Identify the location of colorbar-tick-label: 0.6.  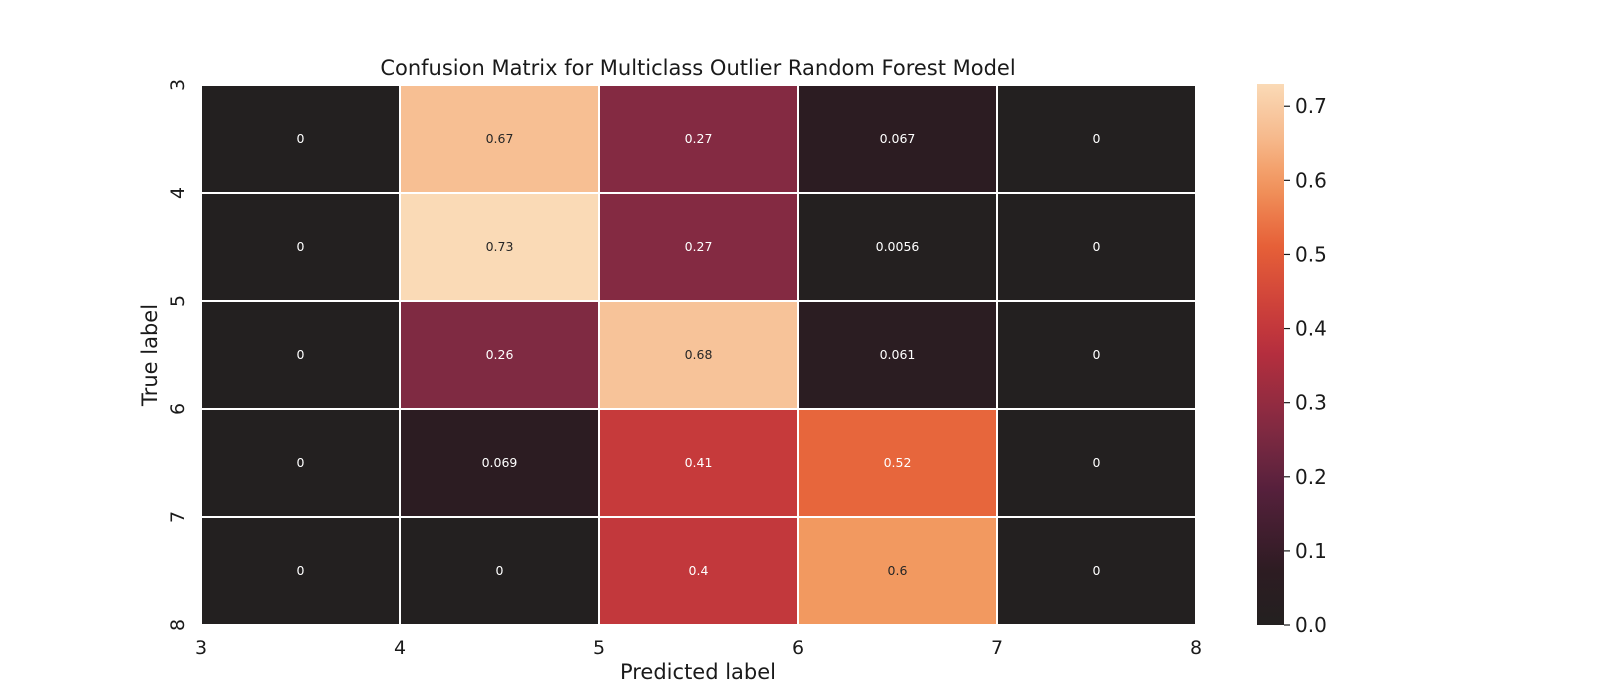
(1311, 180).